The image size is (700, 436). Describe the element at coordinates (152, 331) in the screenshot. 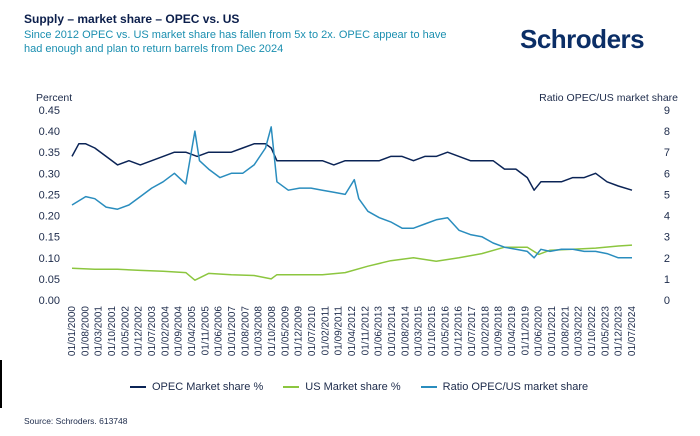

I see `x-tick-label: 01/07/2003` at that location.